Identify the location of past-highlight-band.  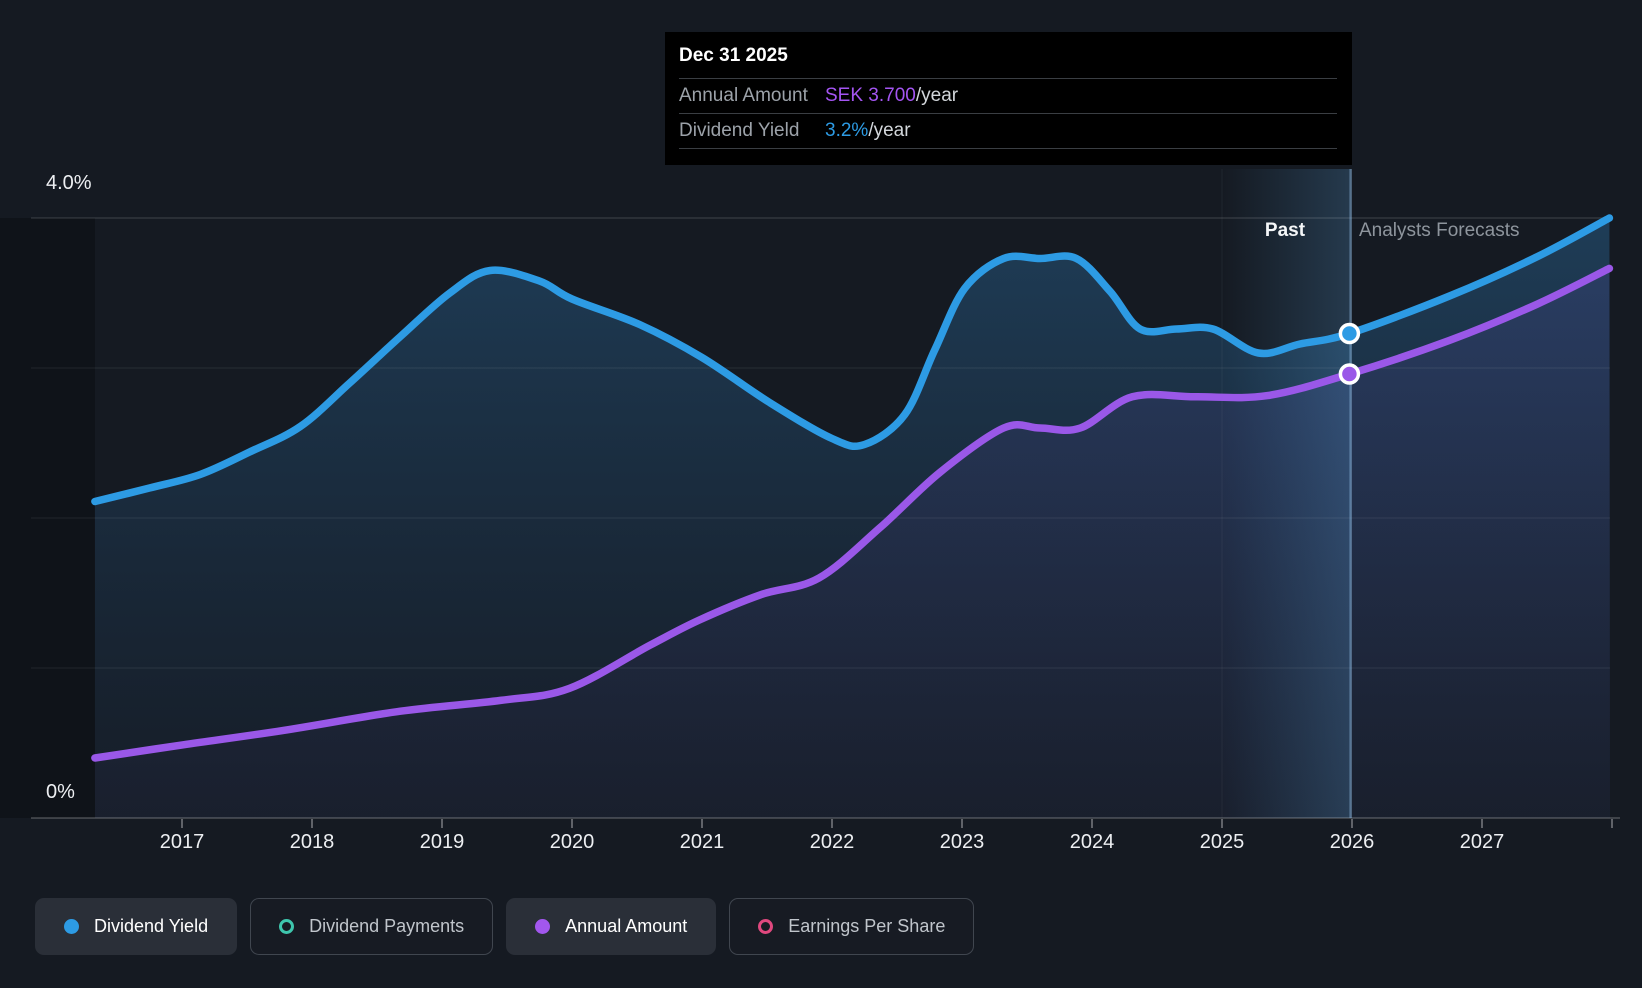
(1286, 493).